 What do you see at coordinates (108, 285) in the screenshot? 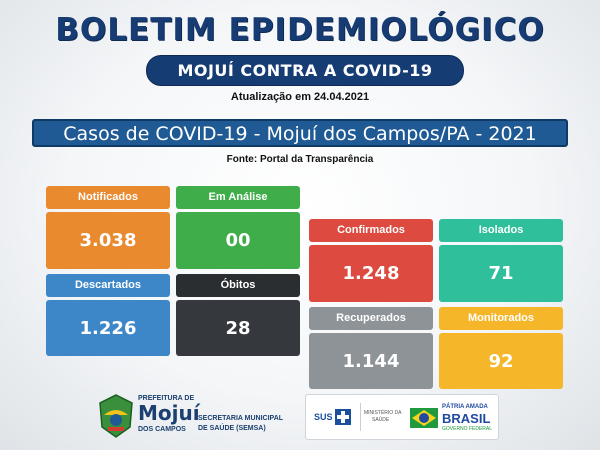
I see `descartados-label: Descartados` at bounding box center [108, 285].